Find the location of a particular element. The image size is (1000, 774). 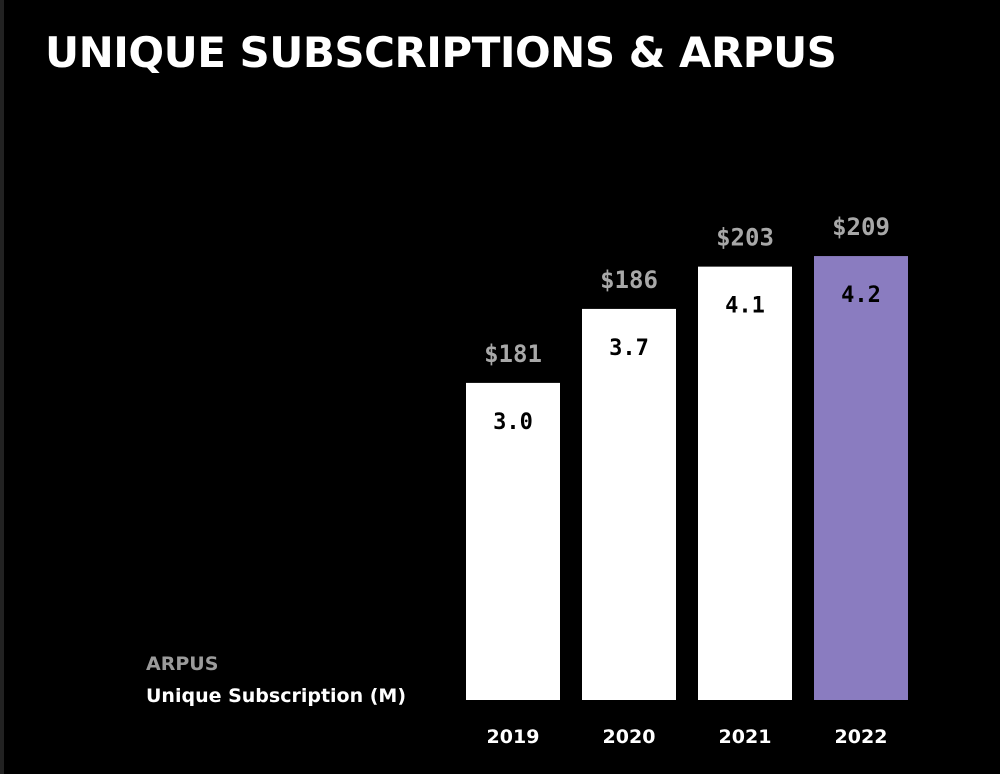

bar-2020 is located at coordinates (629, 504).